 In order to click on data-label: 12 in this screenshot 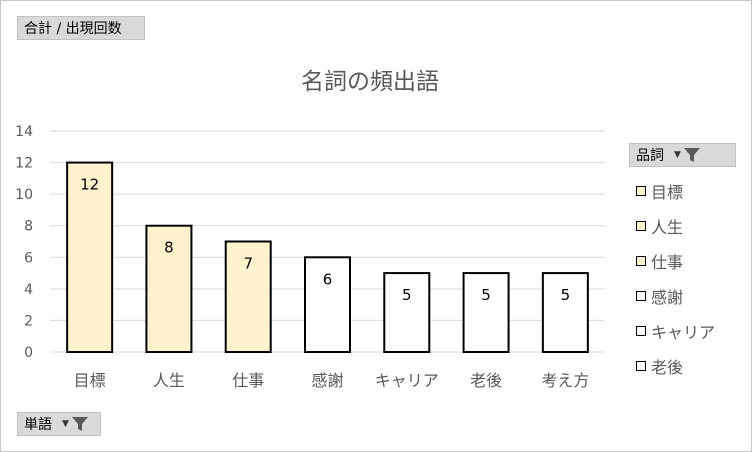, I will do `click(89, 185)`.